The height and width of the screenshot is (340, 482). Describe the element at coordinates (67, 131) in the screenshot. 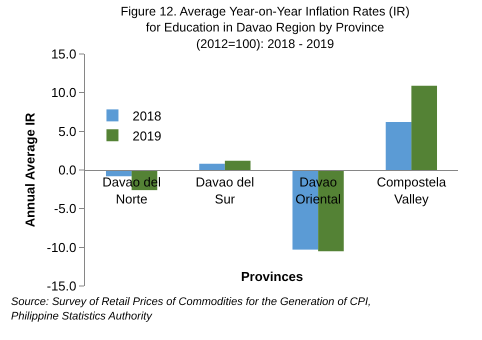

I see `y-tick-label: 5.0` at that location.